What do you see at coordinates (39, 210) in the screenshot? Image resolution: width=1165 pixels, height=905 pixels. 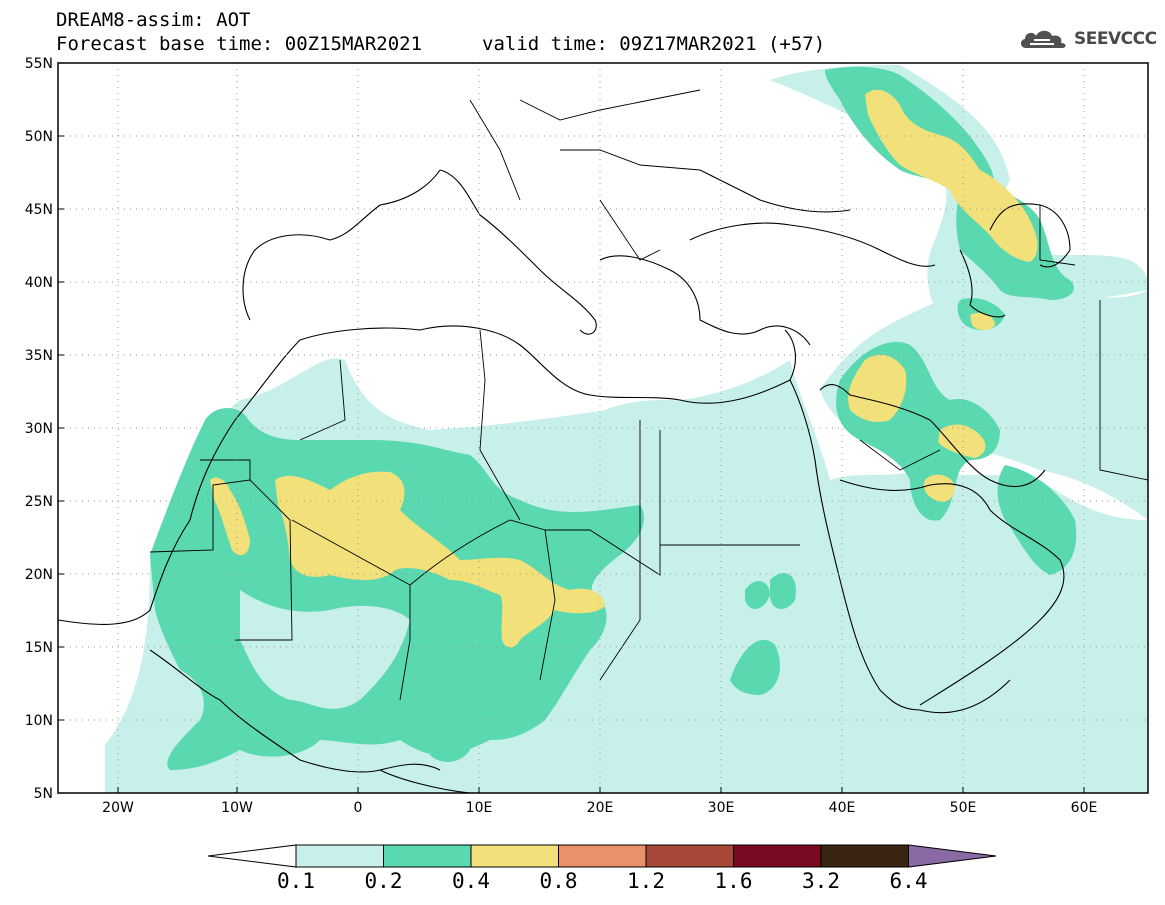 I see `lat-label: 45N` at bounding box center [39, 210].